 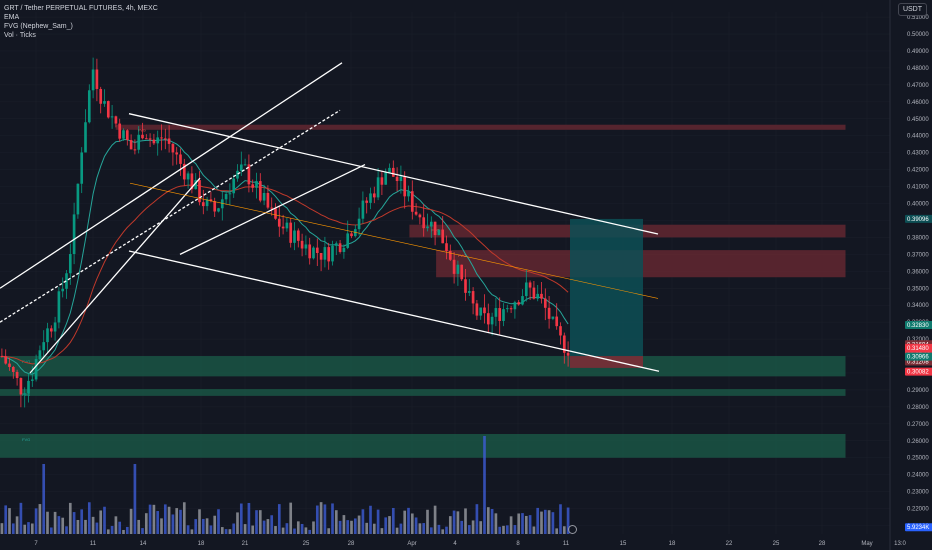 I want to click on price-tag, so click(x=918, y=356).